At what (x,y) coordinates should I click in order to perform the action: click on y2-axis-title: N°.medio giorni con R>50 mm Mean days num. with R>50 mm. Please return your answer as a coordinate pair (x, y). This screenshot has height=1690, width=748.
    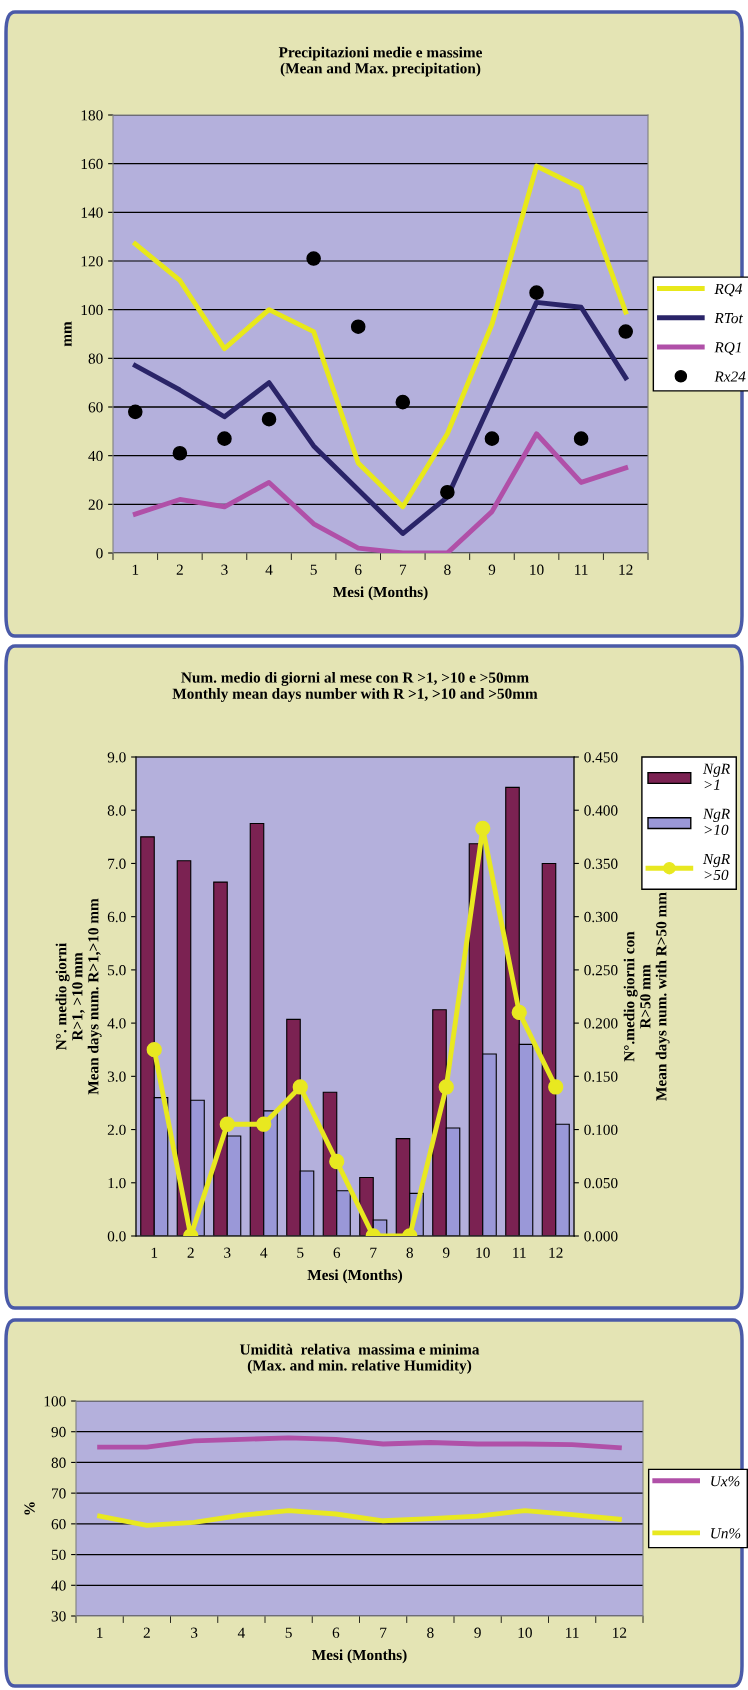
    Looking at the image, I should click on (646, 996).